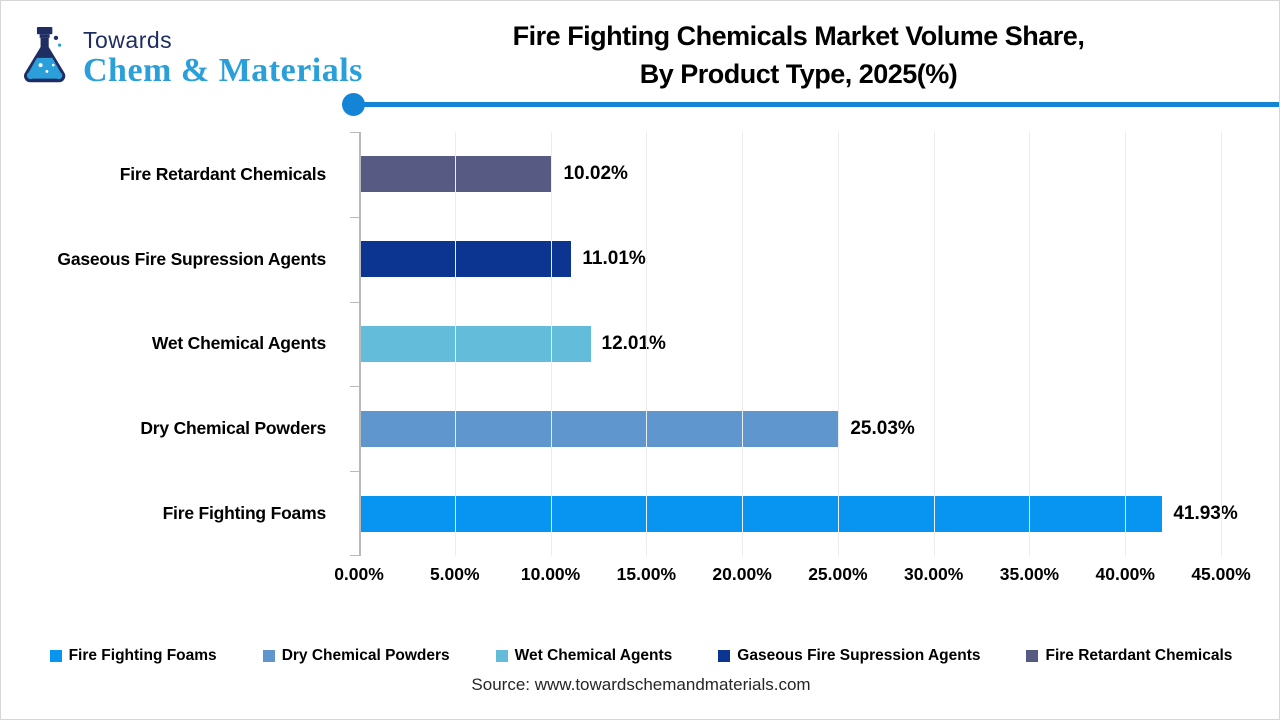 The image size is (1280, 720). What do you see at coordinates (882, 428) in the screenshot?
I see `bar-value-label: 25.03%` at bounding box center [882, 428].